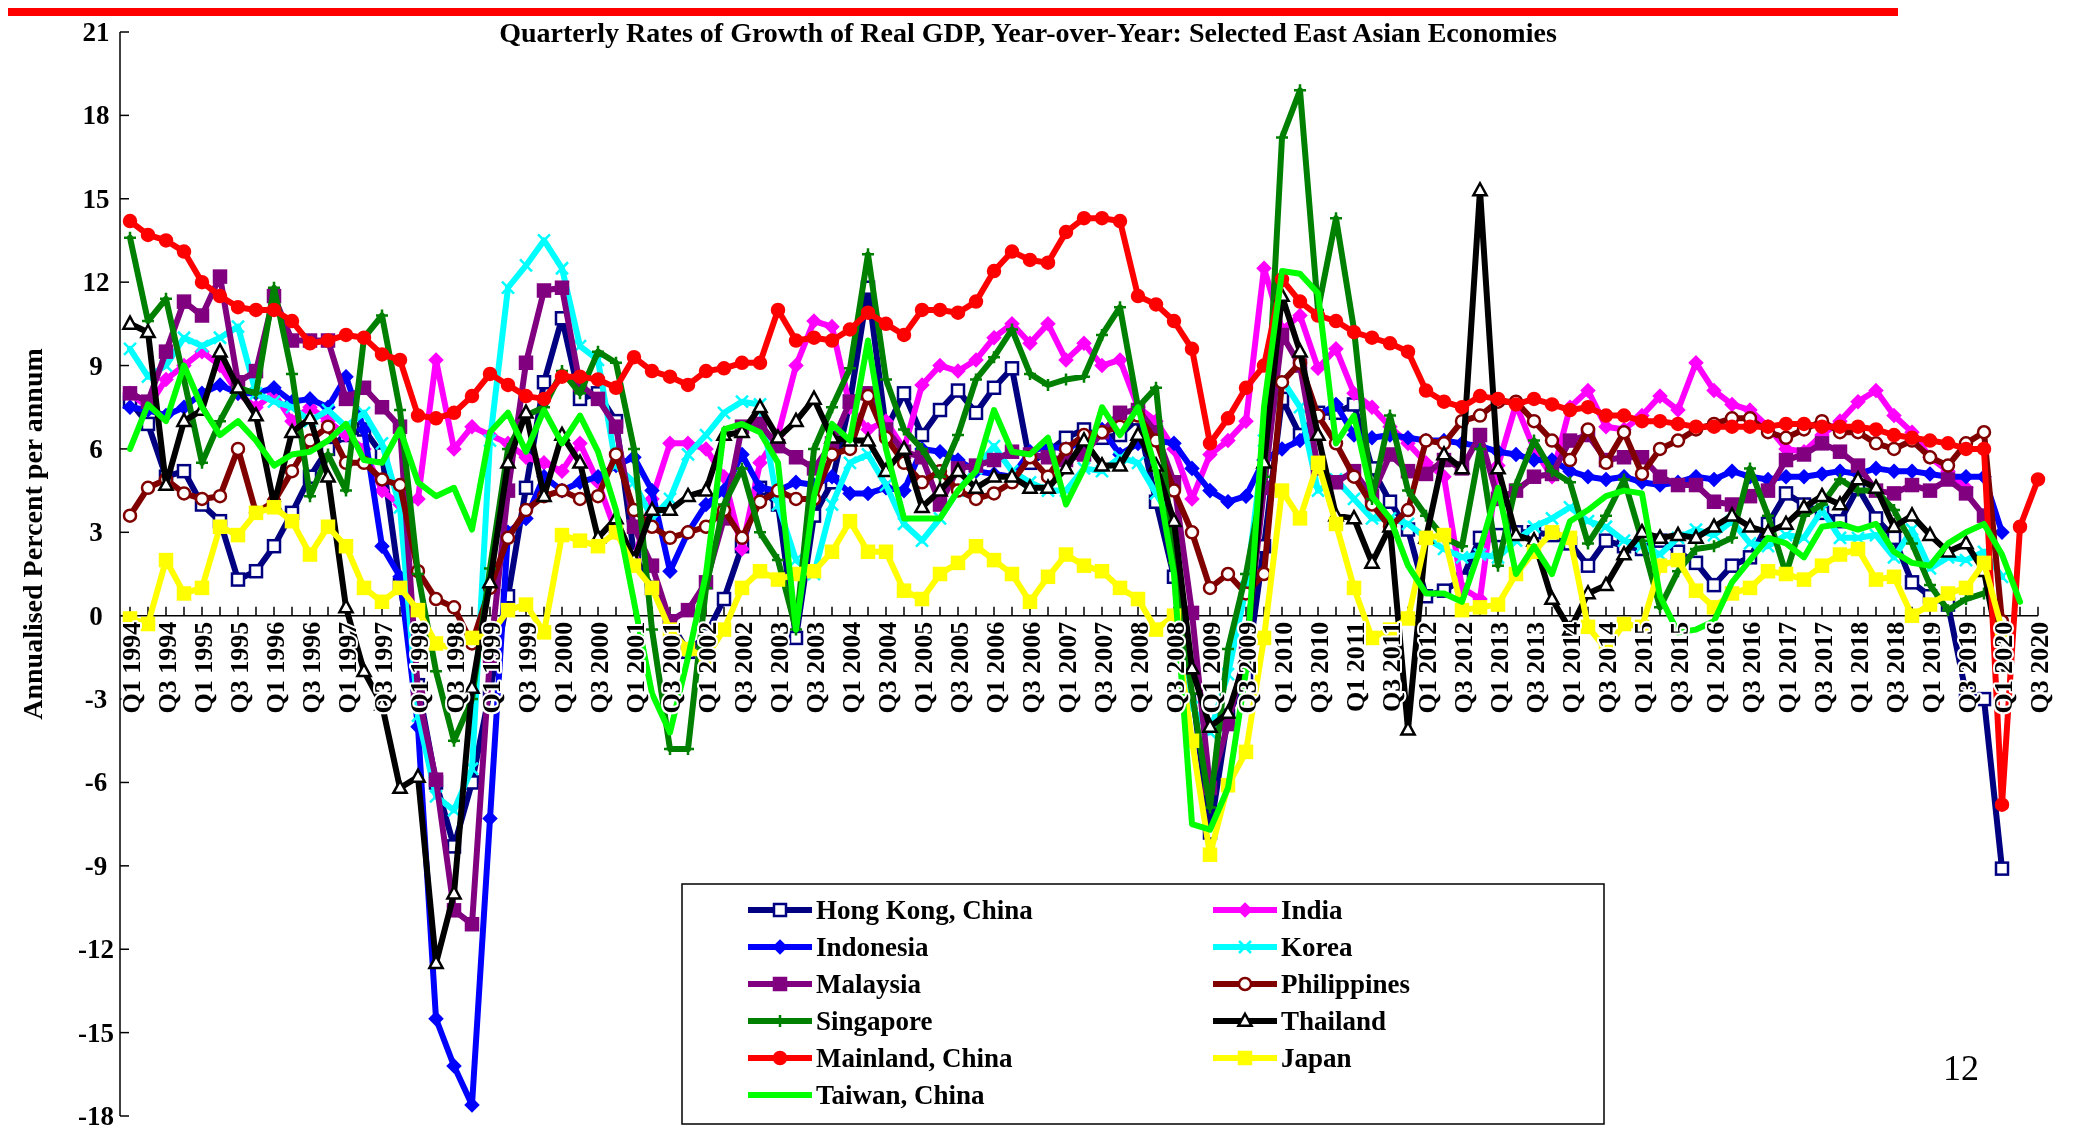 The width and height of the screenshot is (2080, 1148). I want to click on x-tick-label: Q3 1999, so click(527, 667).